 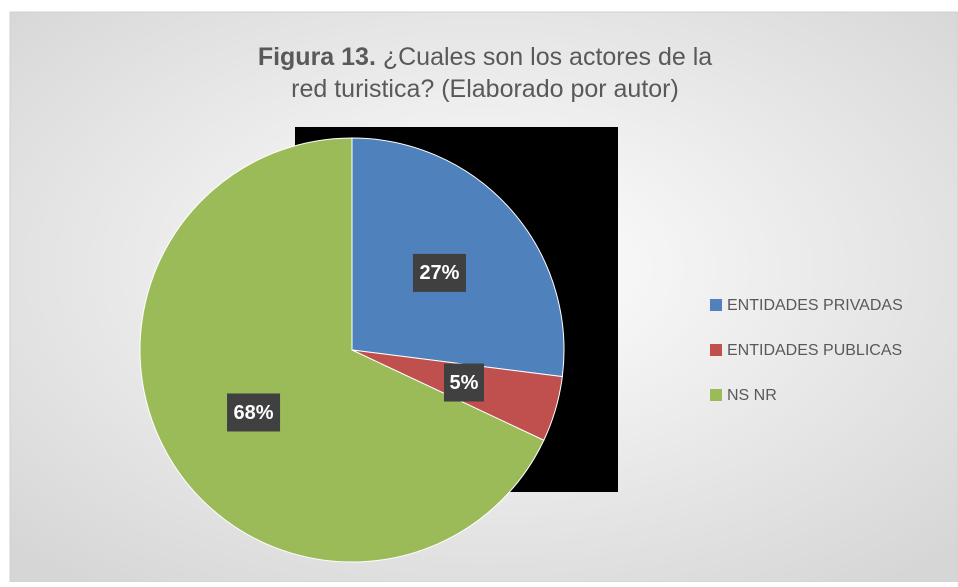 What do you see at coordinates (317, 57) in the screenshot?
I see `title-prefix: Figura 13.` at bounding box center [317, 57].